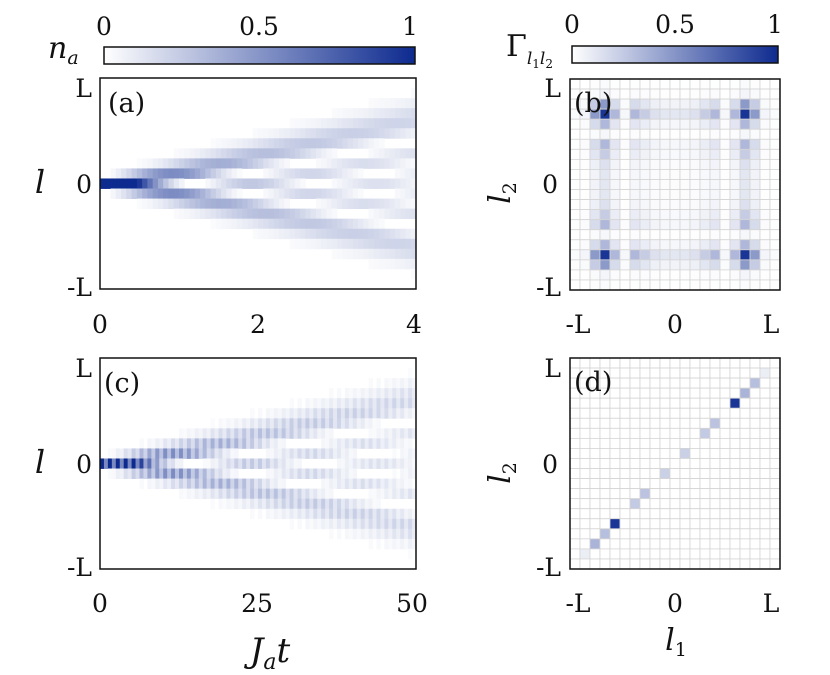 The image size is (830, 675). I want to click on panel-d-cells, so click(675, 463).